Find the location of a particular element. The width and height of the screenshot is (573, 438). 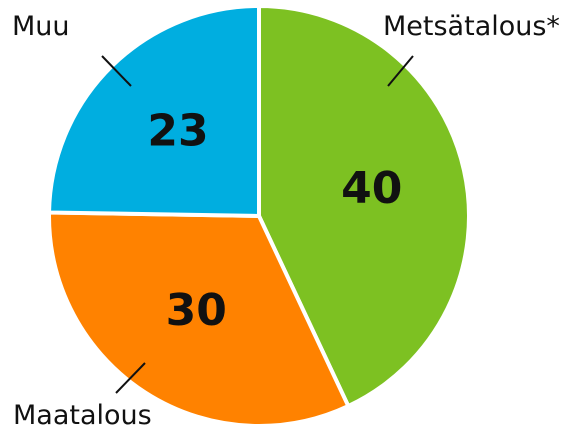

leader-line-metsatalous is located at coordinates (400, 71).